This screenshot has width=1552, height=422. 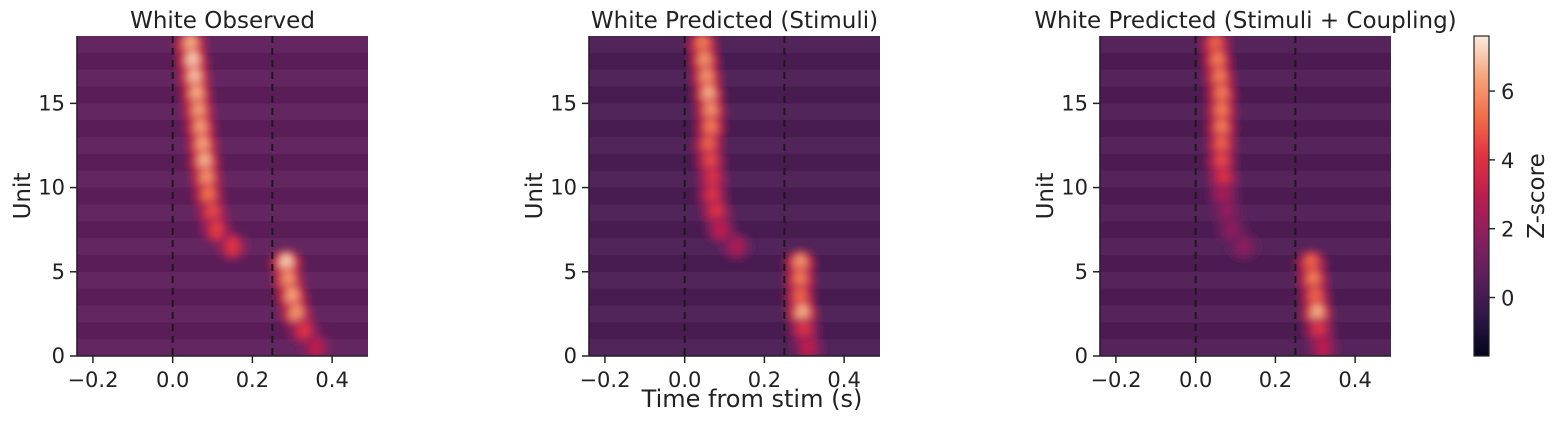 What do you see at coordinates (1507, 92) in the screenshot?
I see `colorbar-tick-label: 6` at bounding box center [1507, 92].